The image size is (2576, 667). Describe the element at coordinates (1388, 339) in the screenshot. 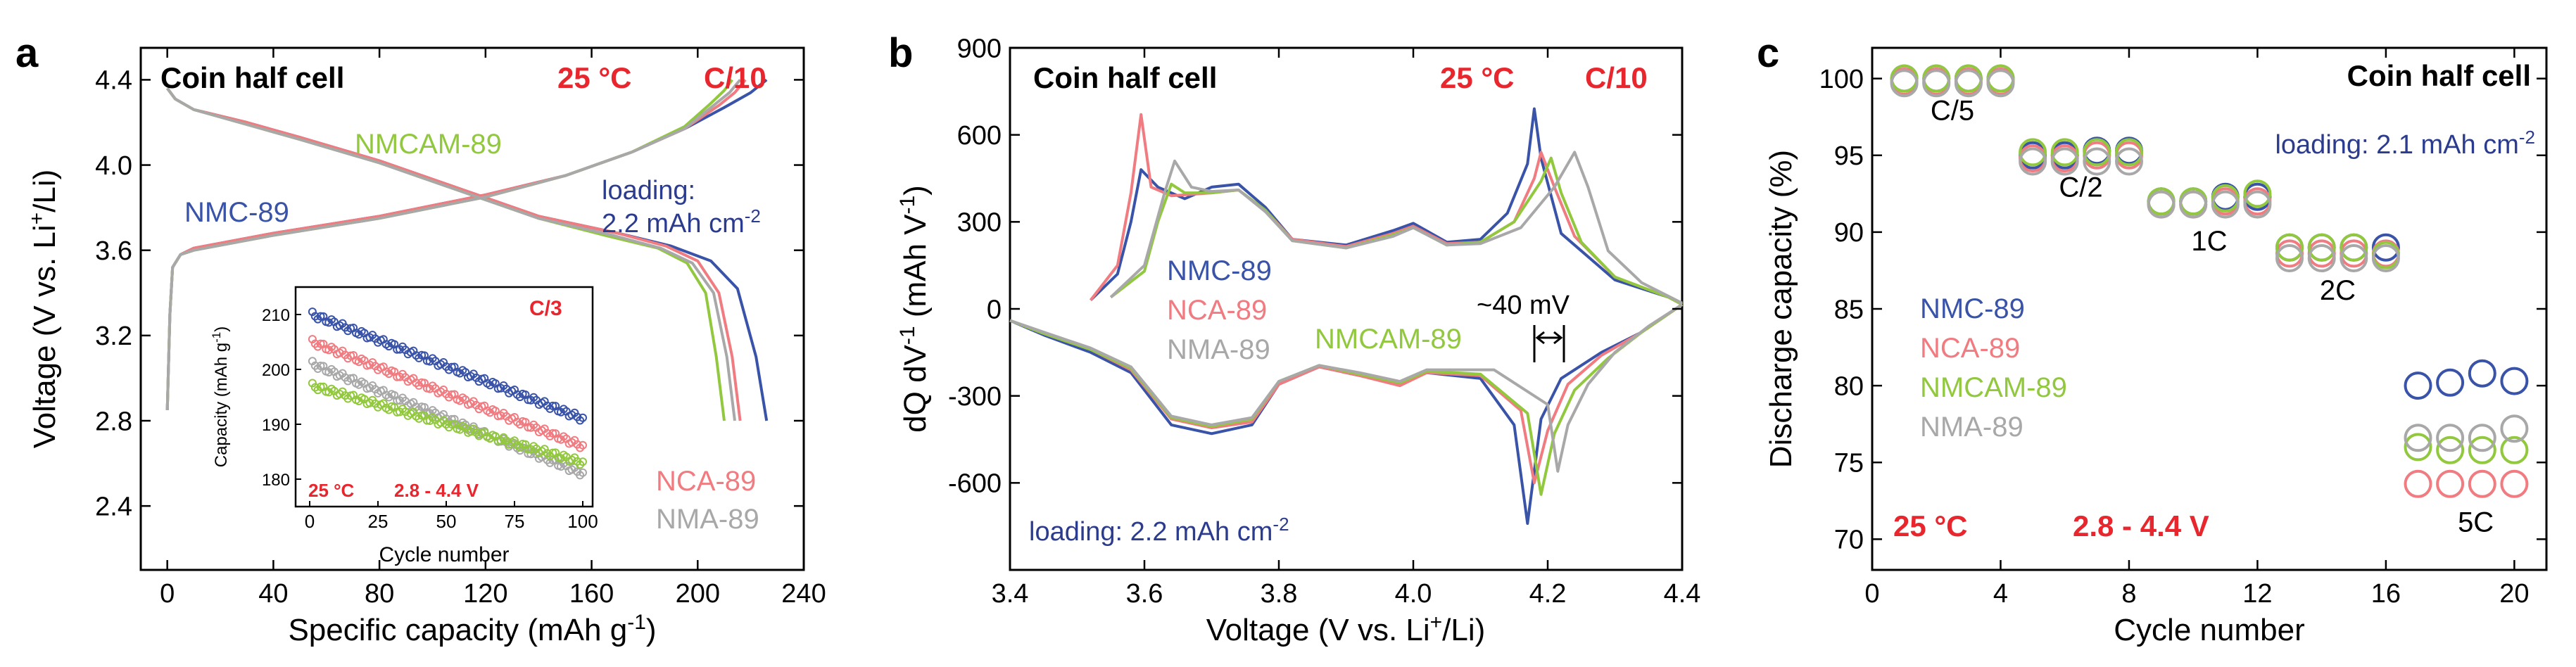

I see `panel-b-legend-nmcam: NMCAM-89` at that location.